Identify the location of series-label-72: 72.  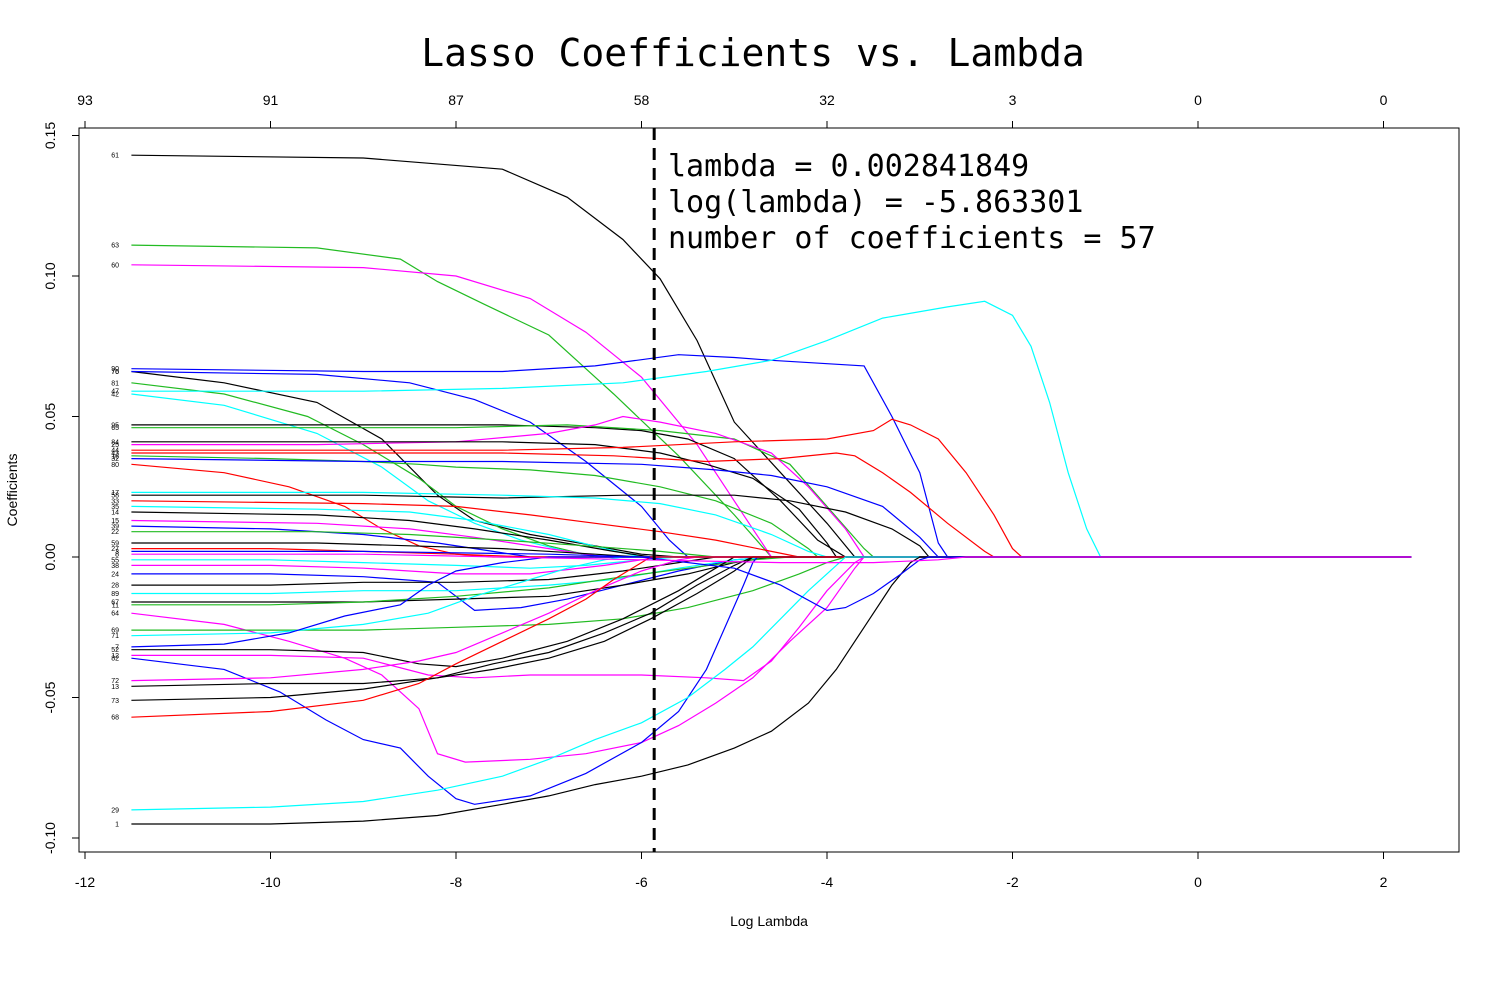
(115, 681).